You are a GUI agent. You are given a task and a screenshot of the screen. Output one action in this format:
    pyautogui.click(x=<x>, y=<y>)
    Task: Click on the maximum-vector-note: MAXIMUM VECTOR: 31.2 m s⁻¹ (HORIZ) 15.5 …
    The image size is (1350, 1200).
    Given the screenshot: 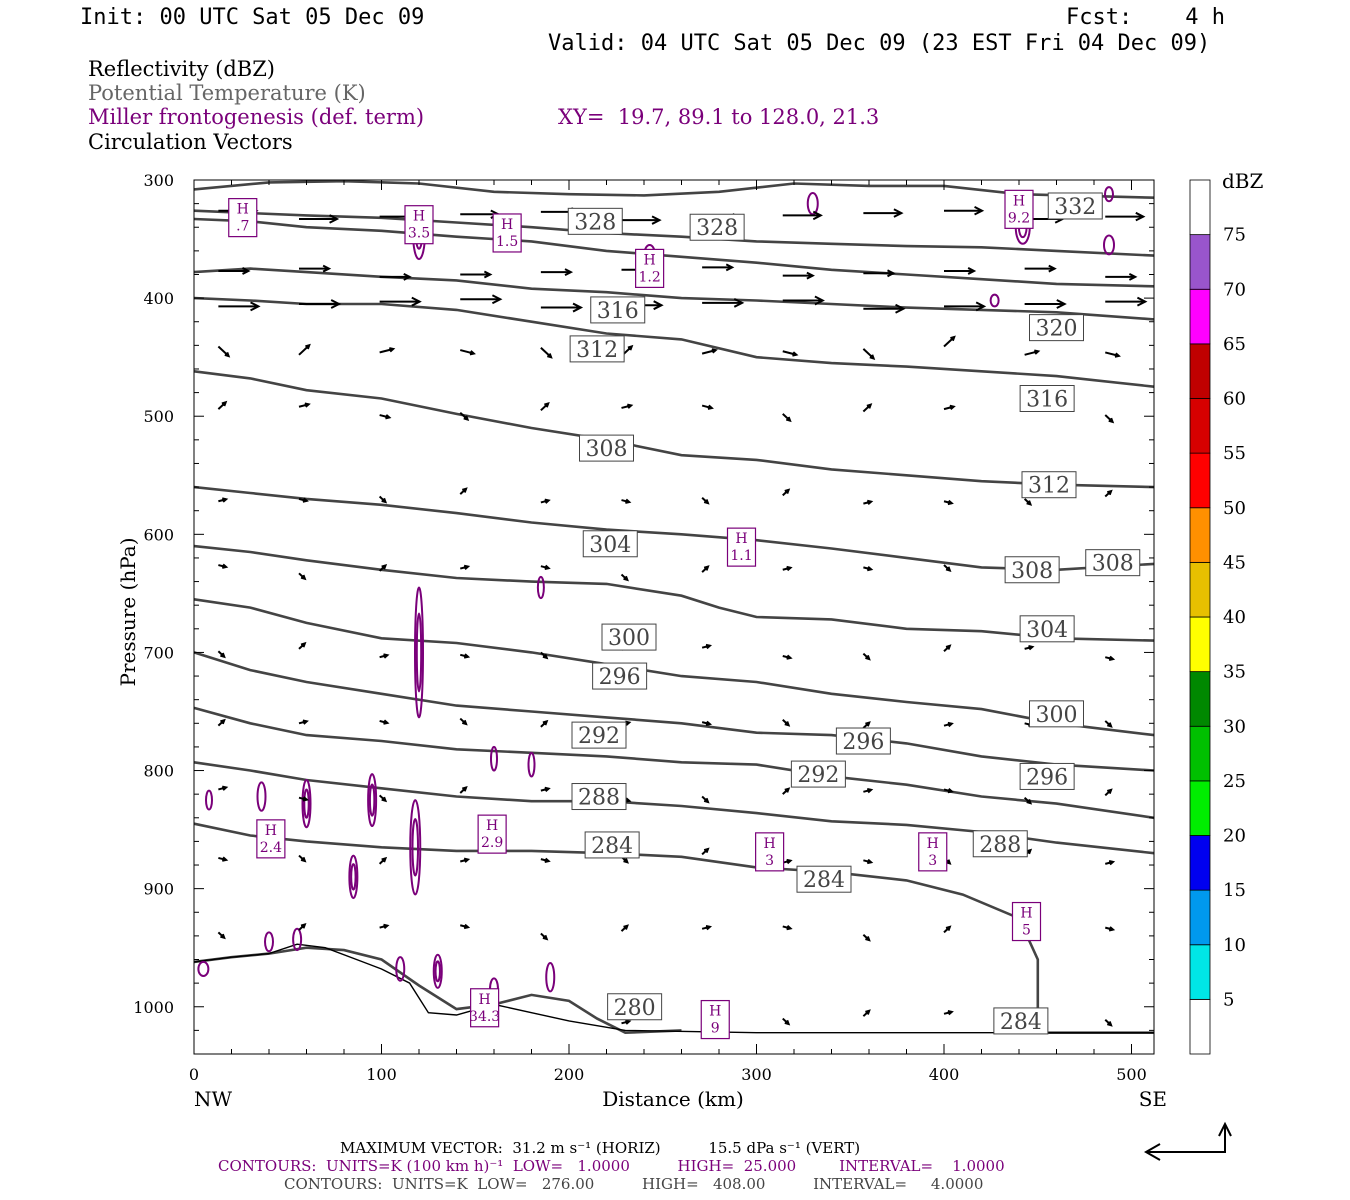 What is the action you would take?
    pyautogui.click(x=600, y=1148)
    